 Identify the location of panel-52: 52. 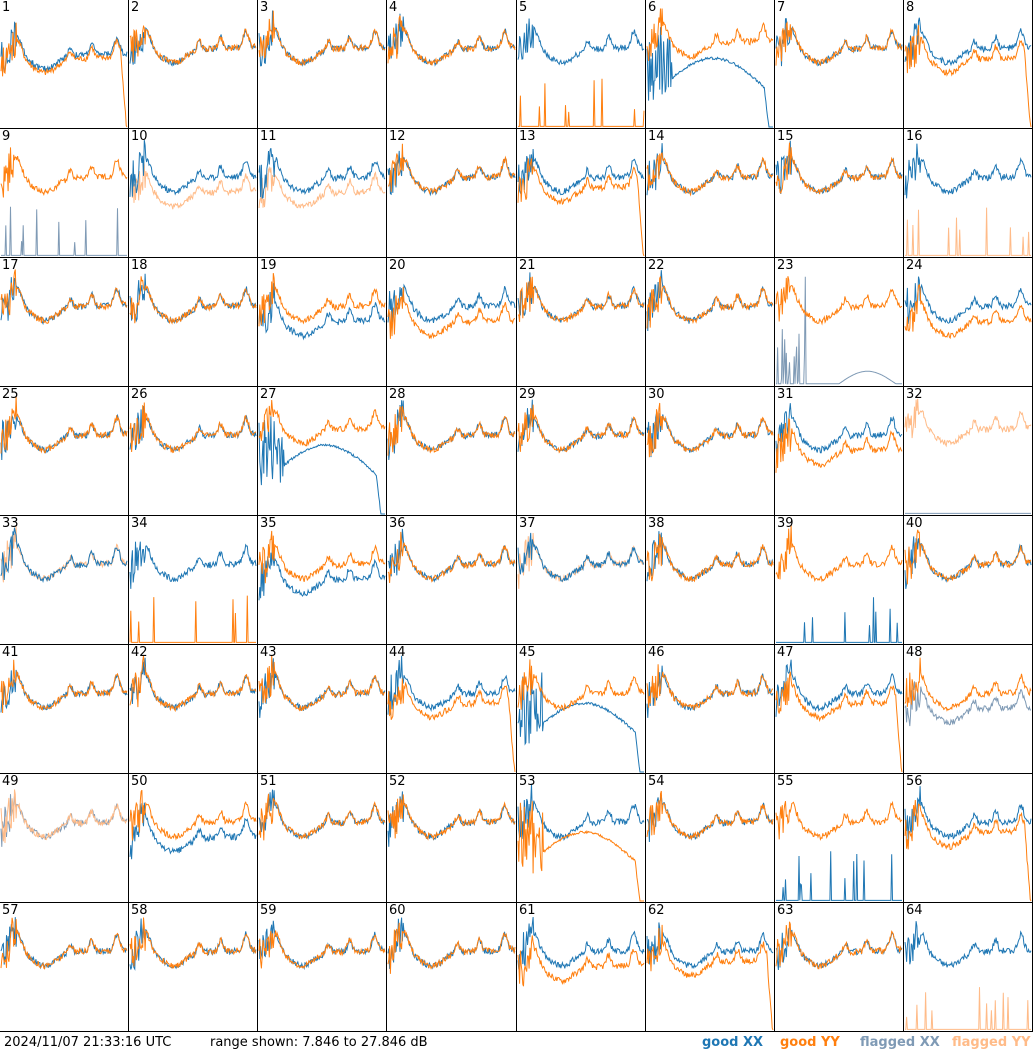
(452, 838).